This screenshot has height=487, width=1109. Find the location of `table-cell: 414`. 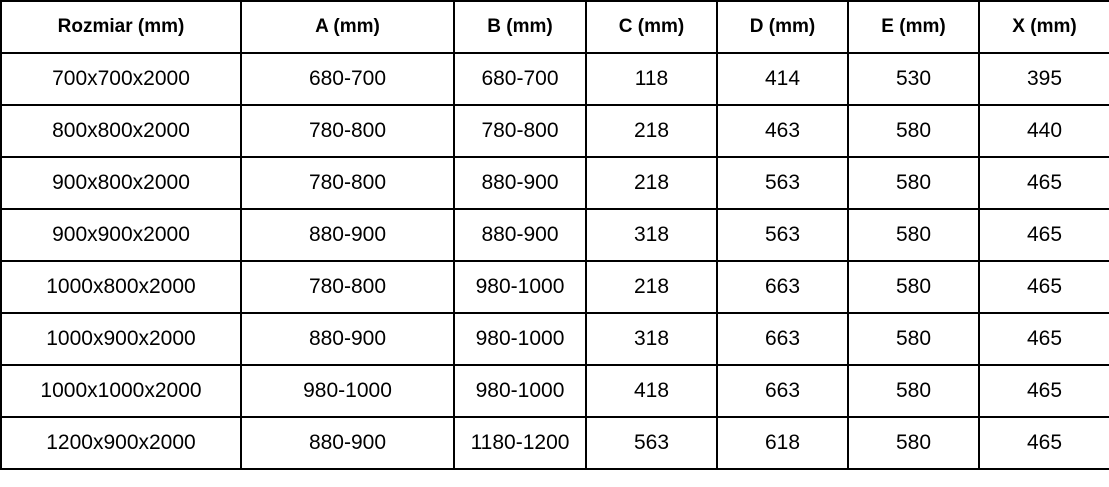

table-cell: 414 is located at coordinates (782, 79).